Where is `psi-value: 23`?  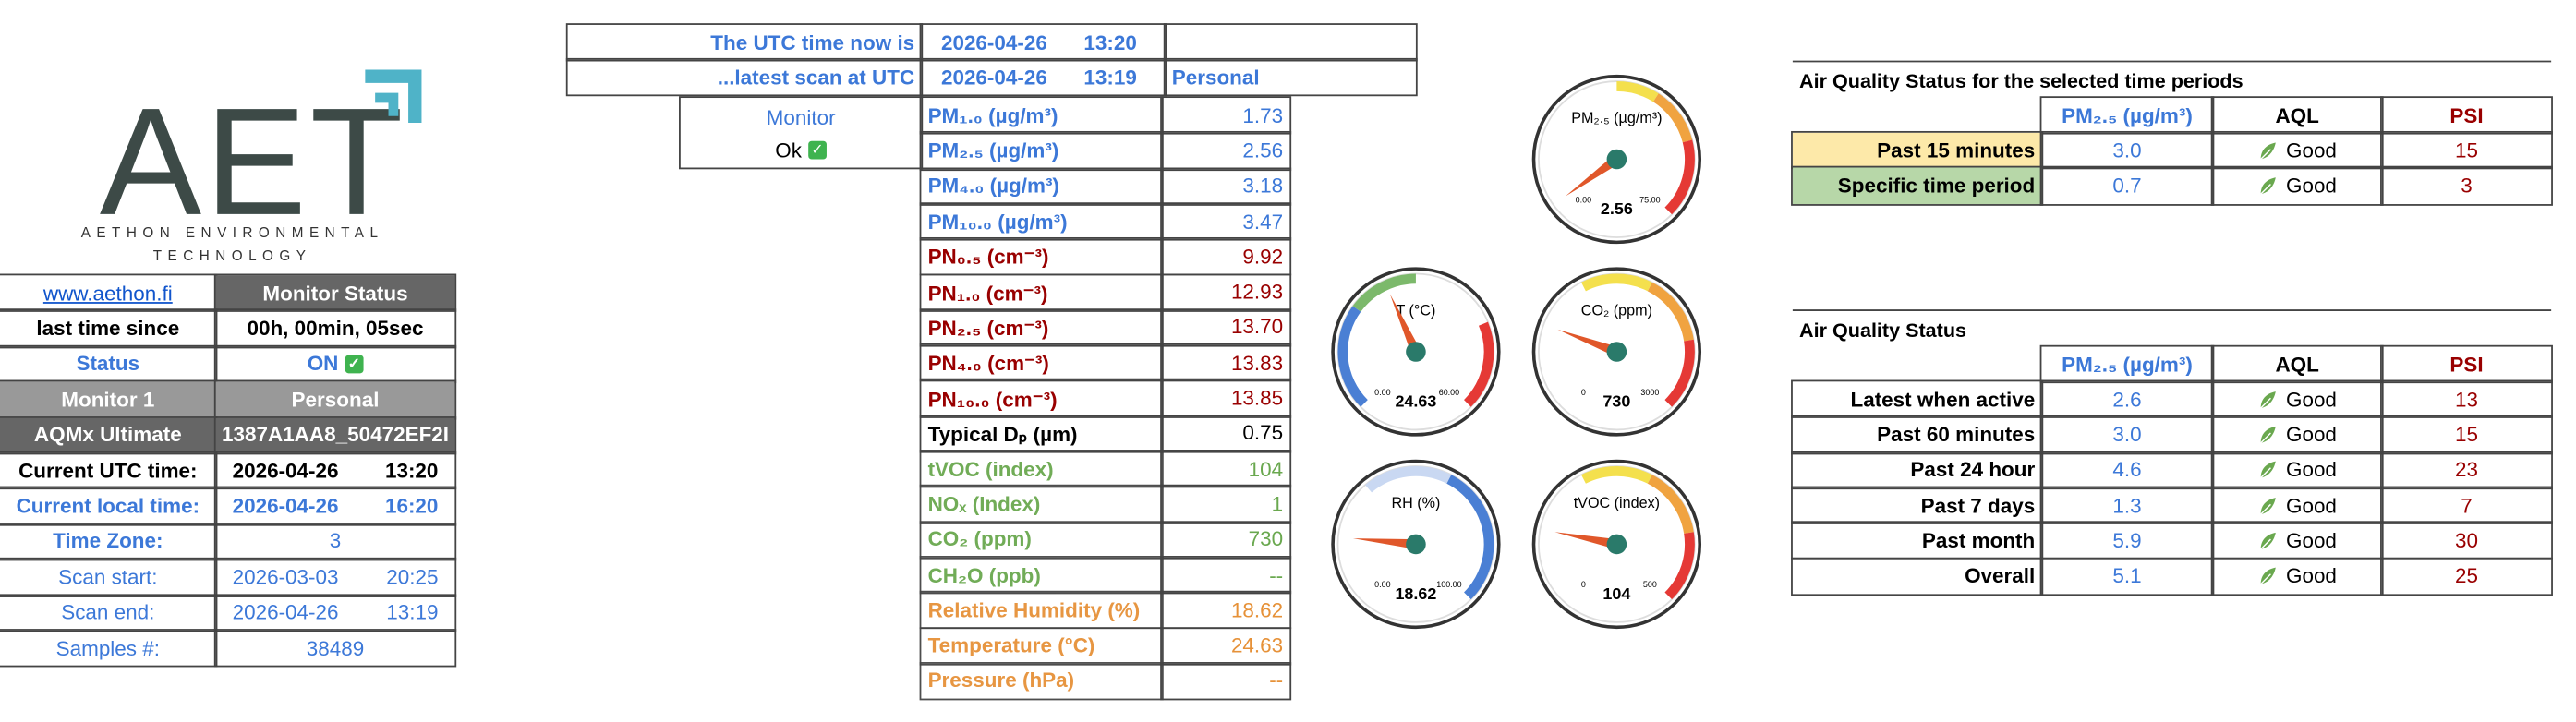
psi-value: 23 is located at coordinates (2466, 470).